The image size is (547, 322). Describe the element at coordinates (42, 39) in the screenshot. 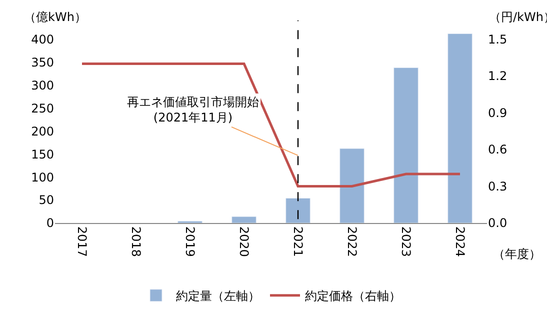

I see `y-tick-label: 400` at that location.